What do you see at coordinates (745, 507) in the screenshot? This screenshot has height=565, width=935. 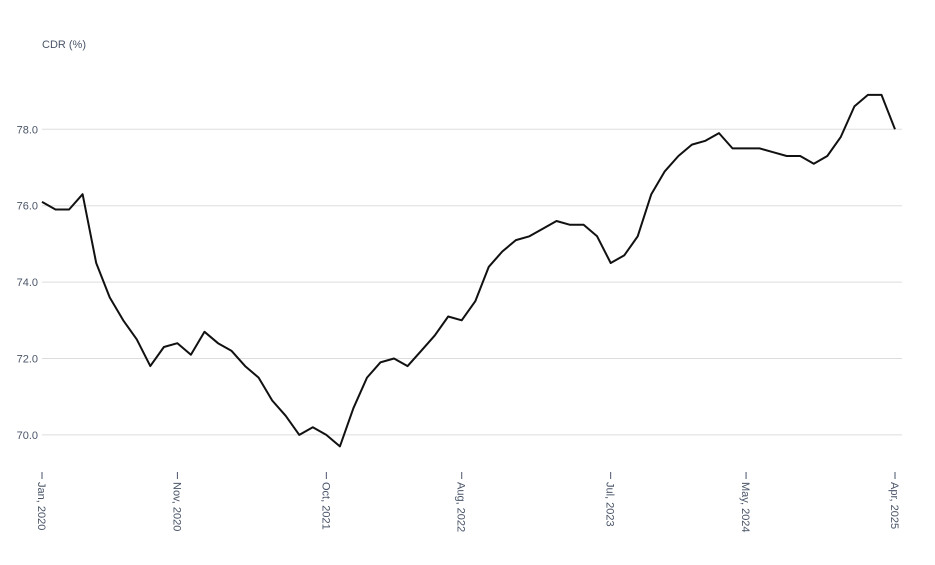 I see `x-tick-label: May, 2024` at bounding box center [745, 507].